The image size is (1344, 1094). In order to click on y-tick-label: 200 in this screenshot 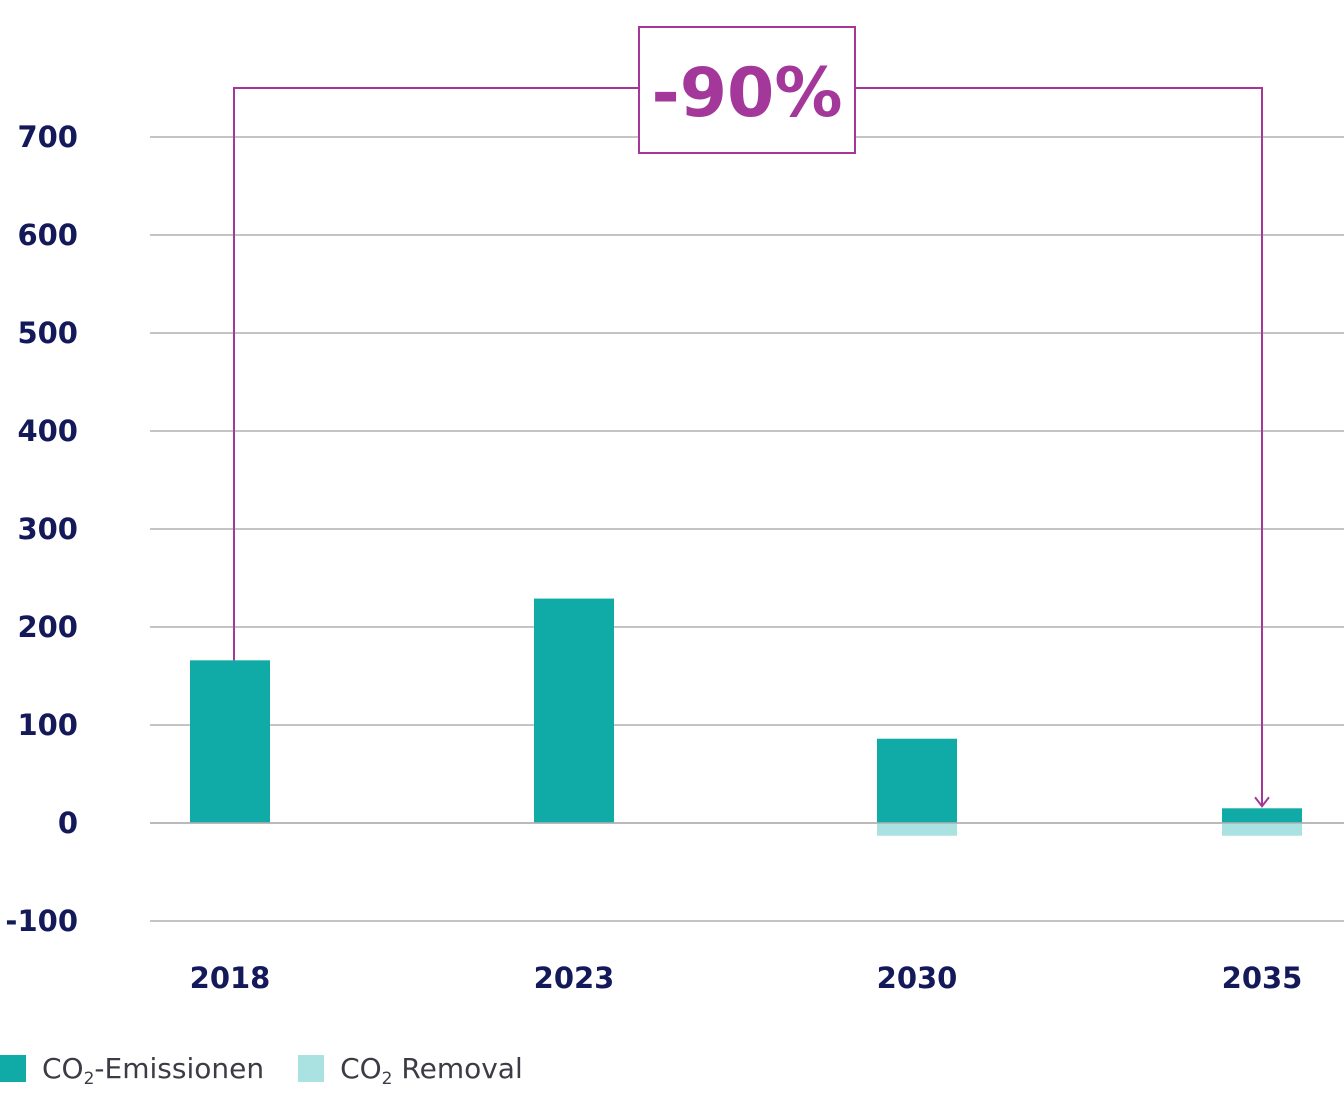, I will do `click(47, 627)`.